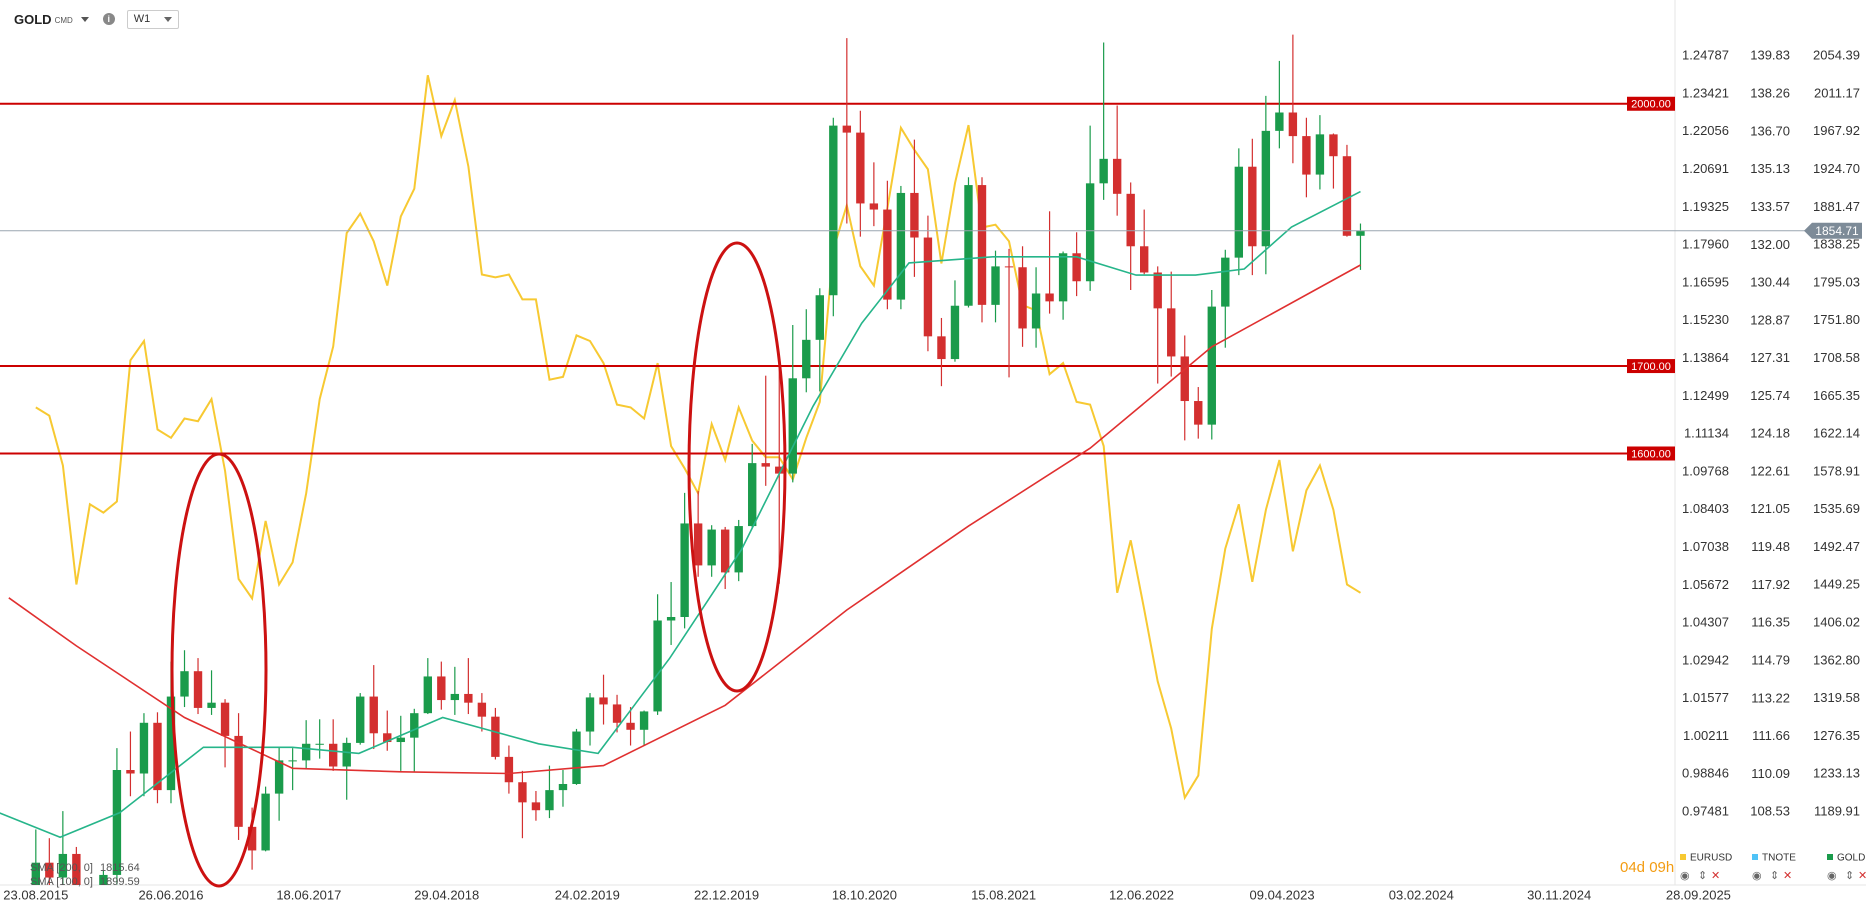 Image resolution: width=1866 pixels, height=909 pixels. I want to click on y-tick-label: 1.17960, so click(1705, 244).